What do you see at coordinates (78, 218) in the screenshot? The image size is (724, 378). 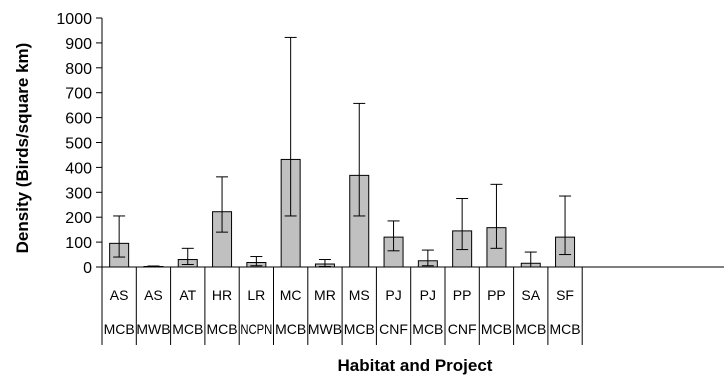 I see `y-tick-label: 200` at bounding box center [78, 218].